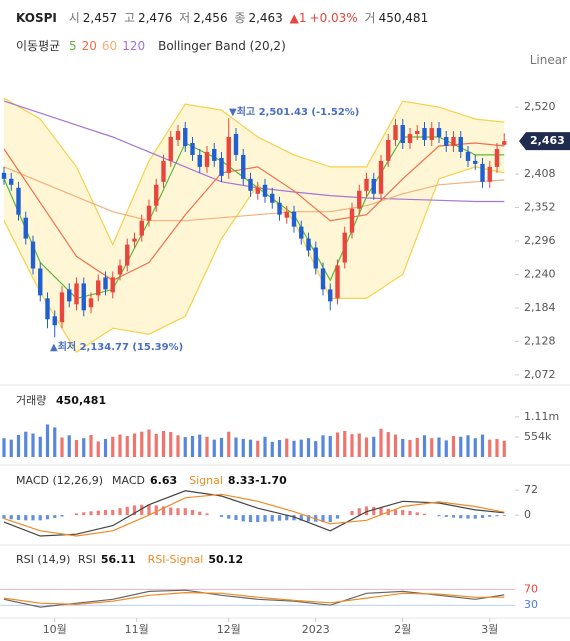  I want to click on ma-line, so click(254, 194).